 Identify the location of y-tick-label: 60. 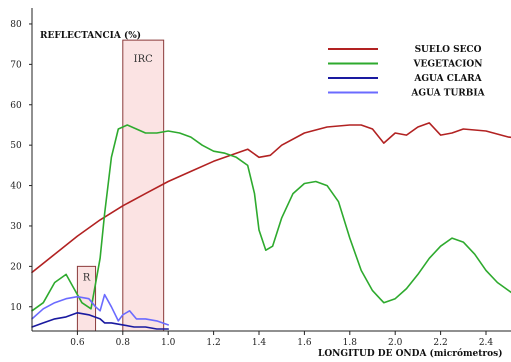
(16, 106).